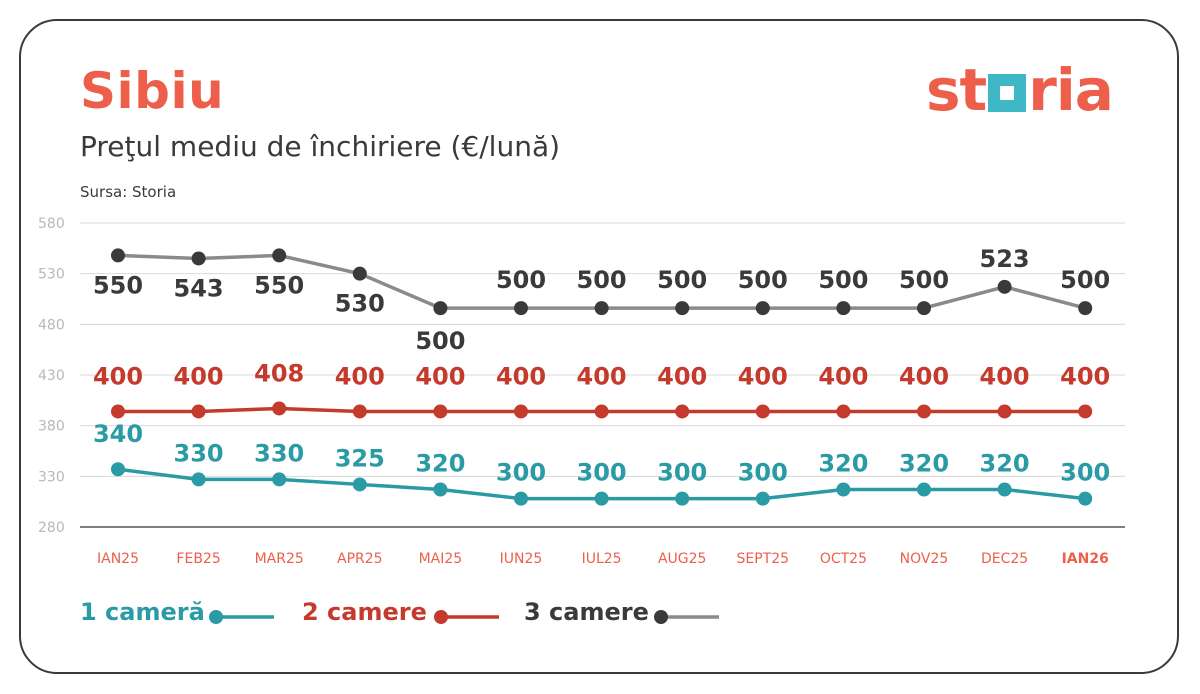 This screenshot has width=1200, height=694. I want to click on data-label: 530, so click(360, 304).